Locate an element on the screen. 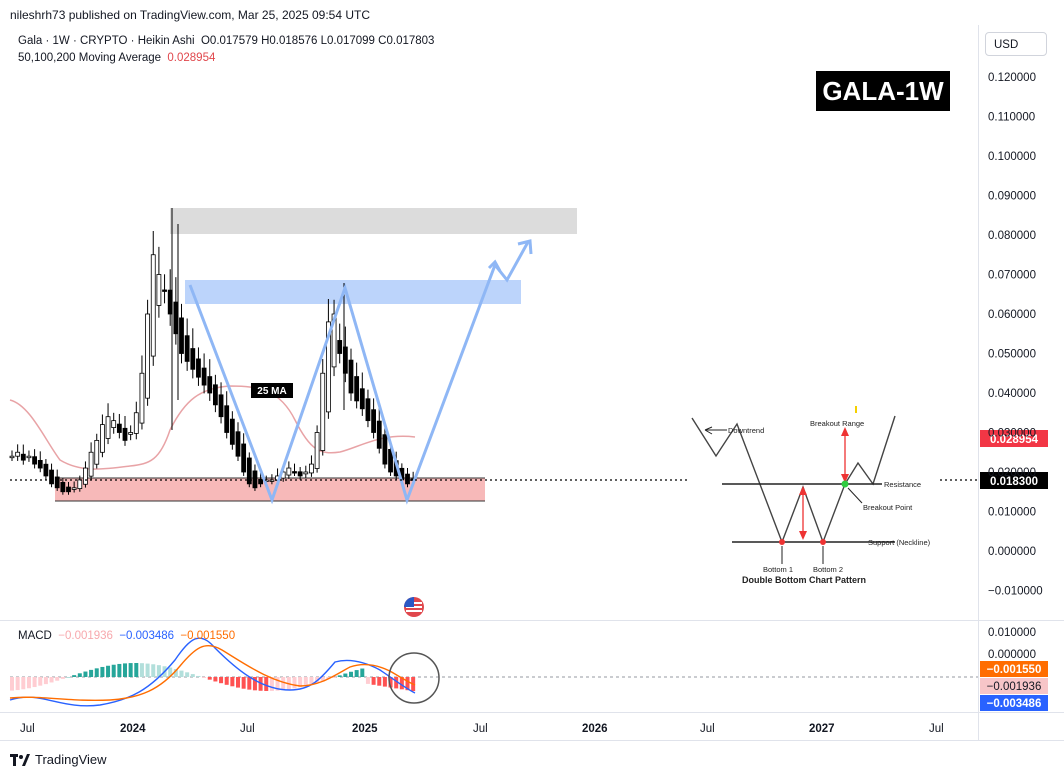 The height and width of the screenshot is (777, 1064). ma-label: 50,100,200 Moving Average is located at coordinates (90, 58).